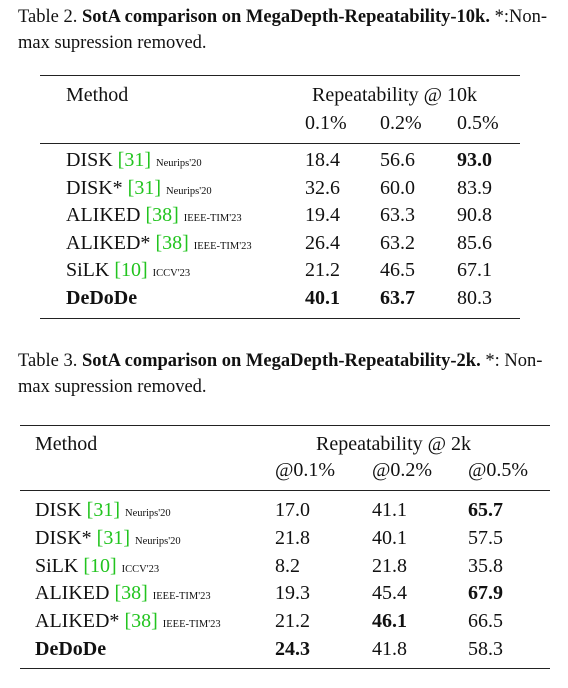 This screenshot has height=688, width=568. What do you see at coordinates (474, 298) in the screenshot?
I see `value-cell: 80.3` at bounding box center [474, 298].